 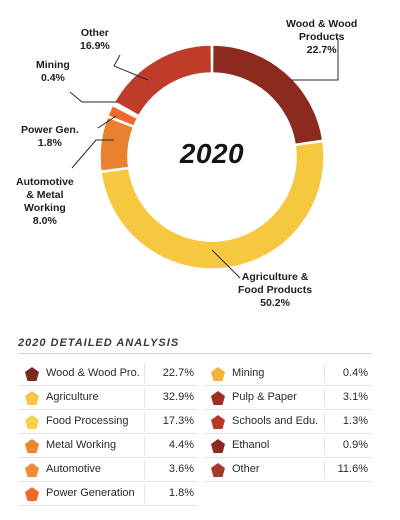 I want to click on callout-mining: Mining 0.4%, so click(x=53, y=72).